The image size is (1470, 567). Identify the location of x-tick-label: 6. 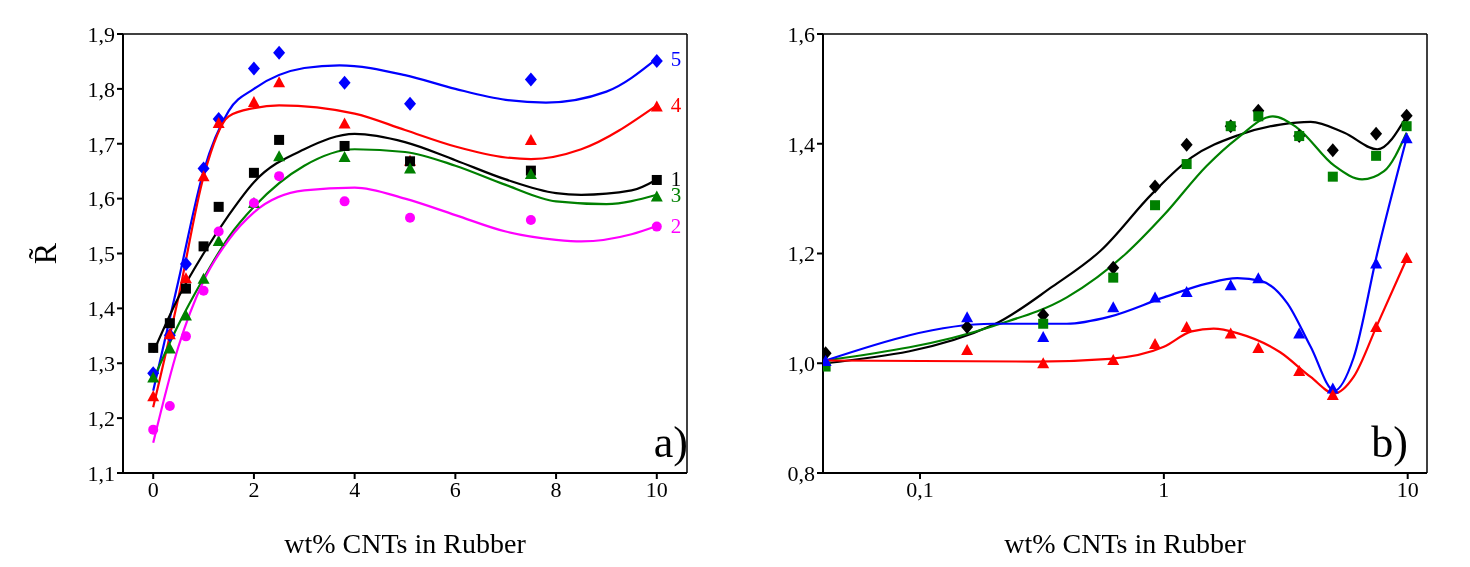
(455, 489).